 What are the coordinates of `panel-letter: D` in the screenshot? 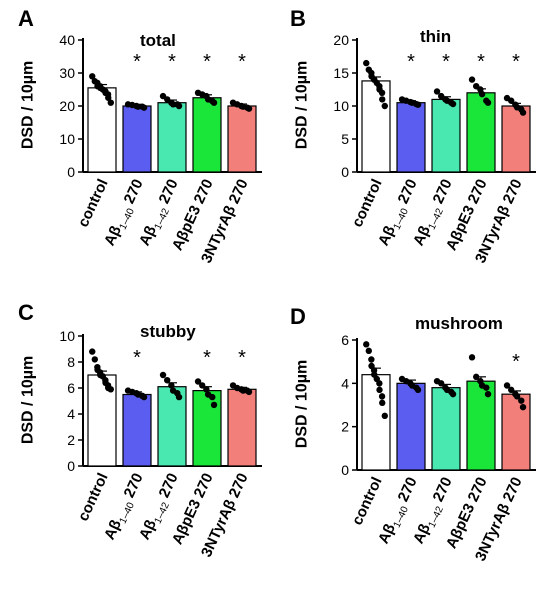 It's located at (298, 316).